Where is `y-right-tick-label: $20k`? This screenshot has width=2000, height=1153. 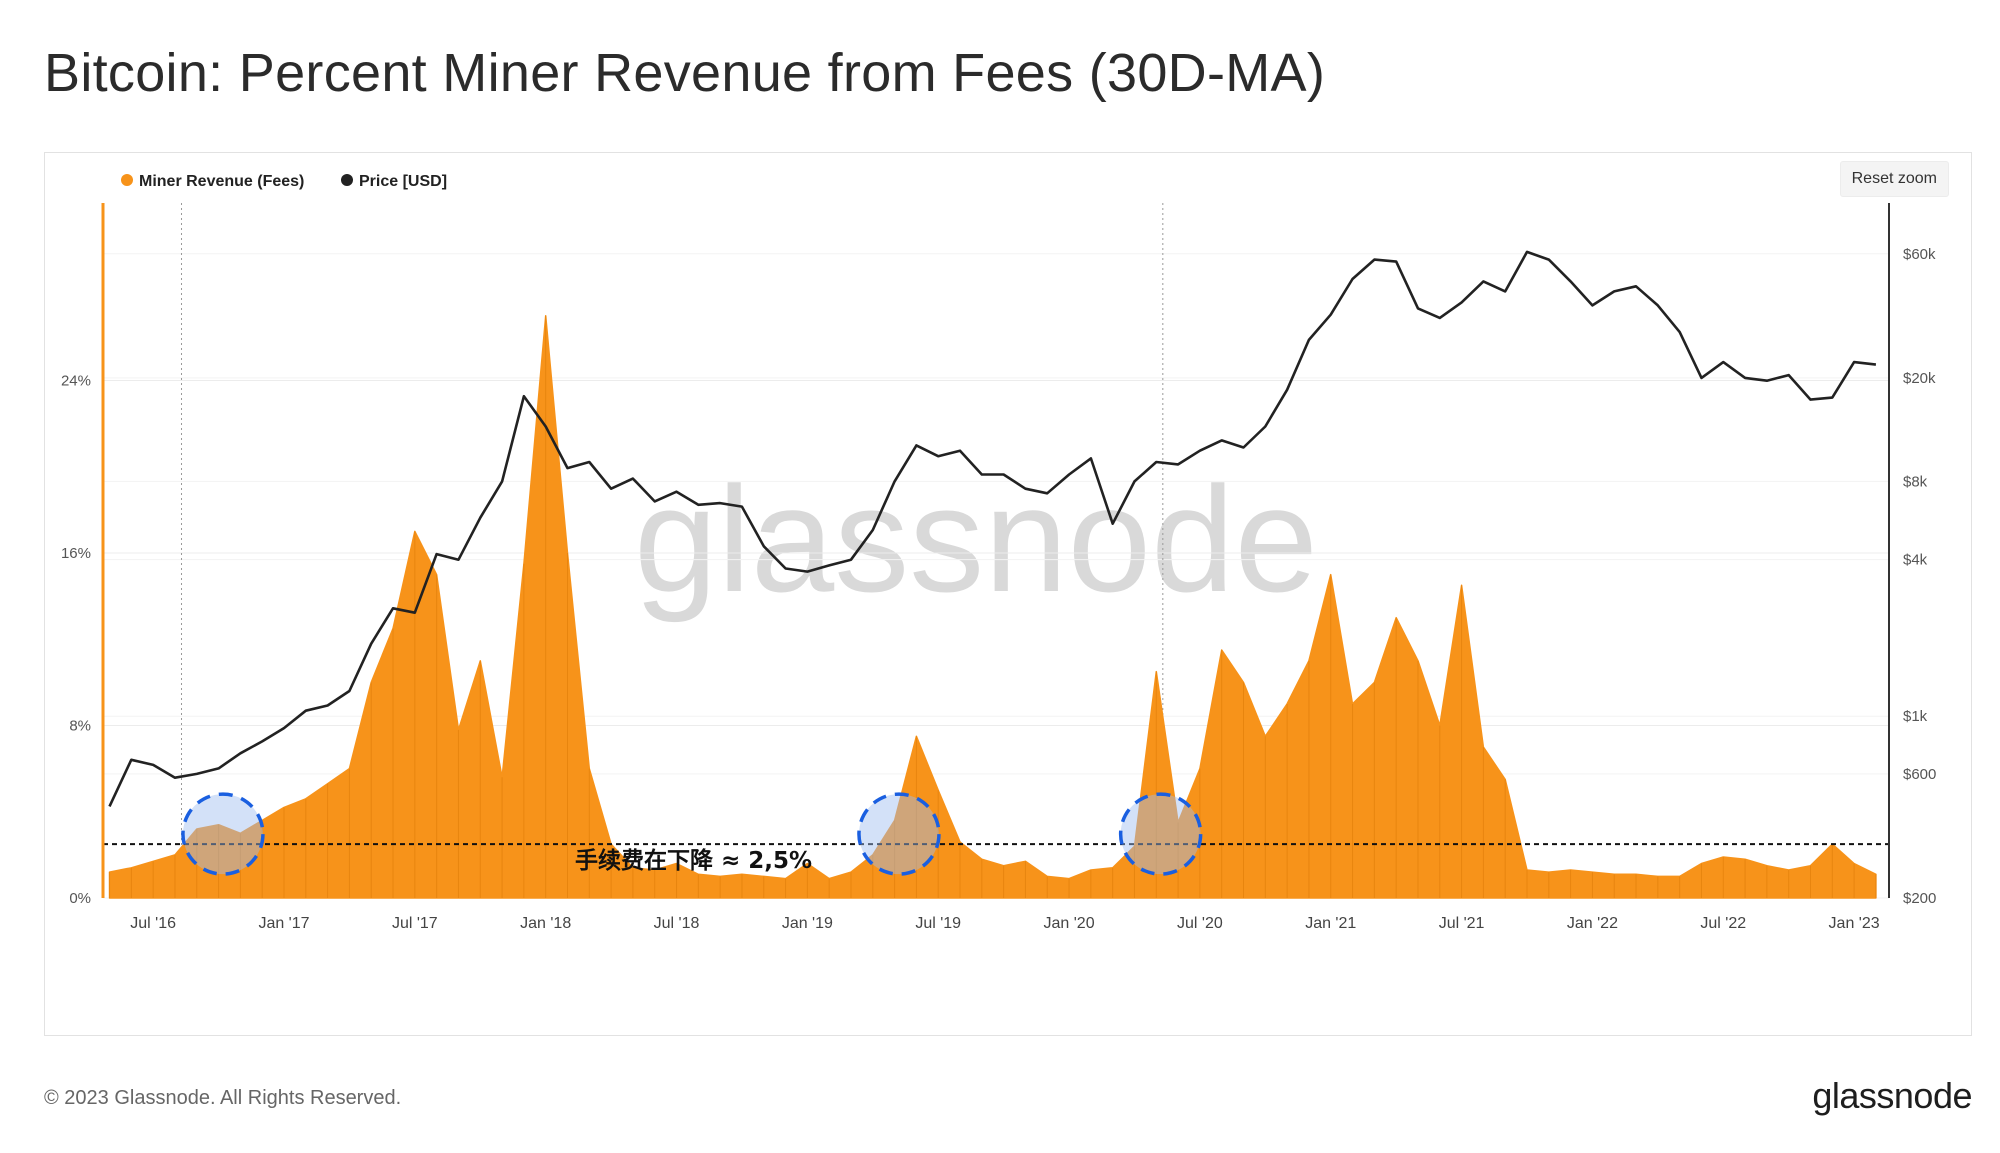
y-right-tick-label: $20k is located at coordinates (1919, 378).